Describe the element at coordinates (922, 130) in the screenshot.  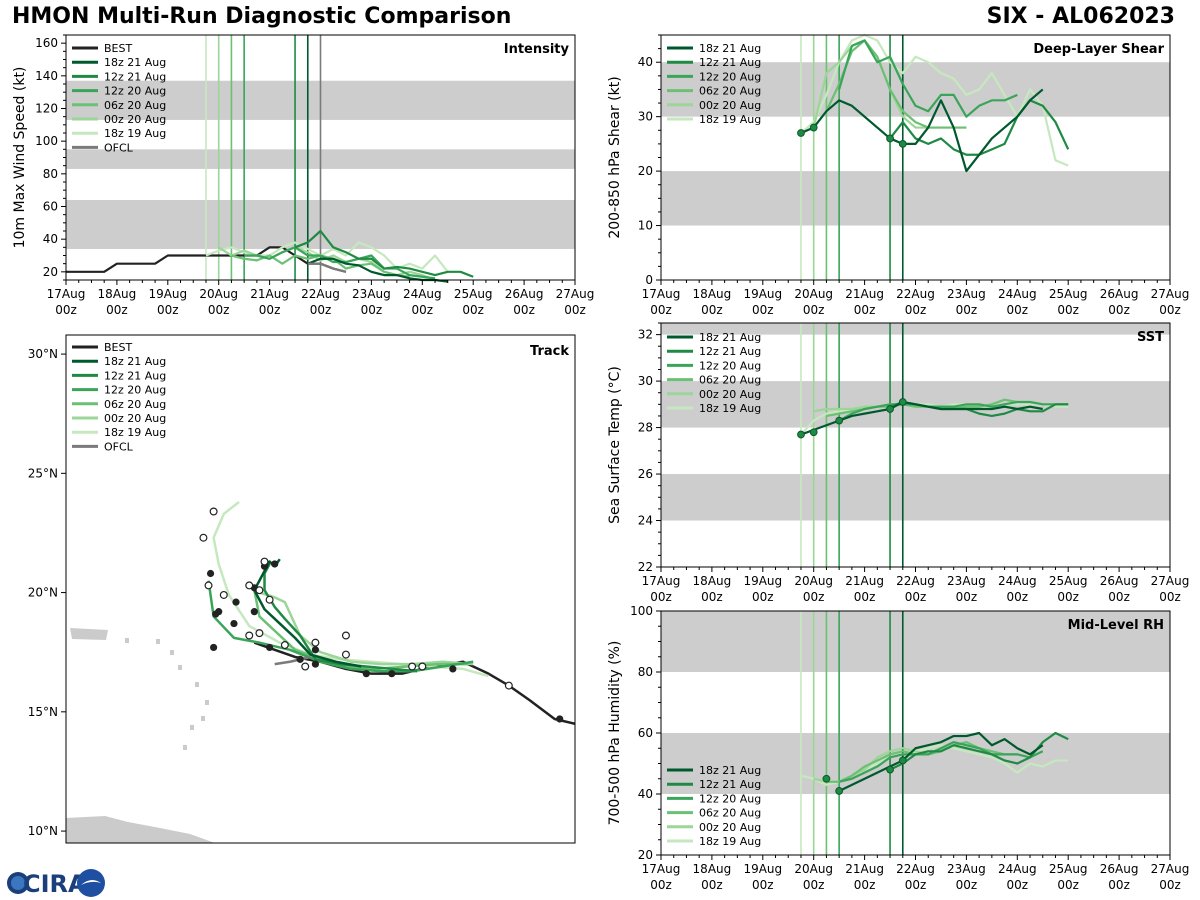
I see `series-18z-21-aug` at that location.